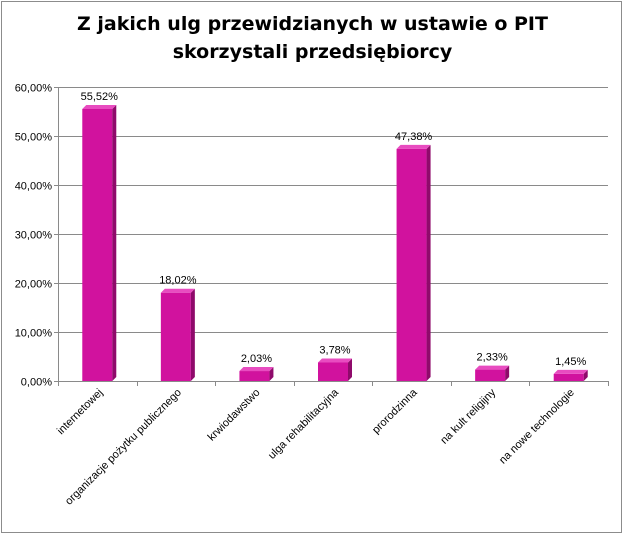  What do you see at coordinates (334, 350) in the screenshot?
I see `data-label: 3,78%` at bounding box center [334, 350].